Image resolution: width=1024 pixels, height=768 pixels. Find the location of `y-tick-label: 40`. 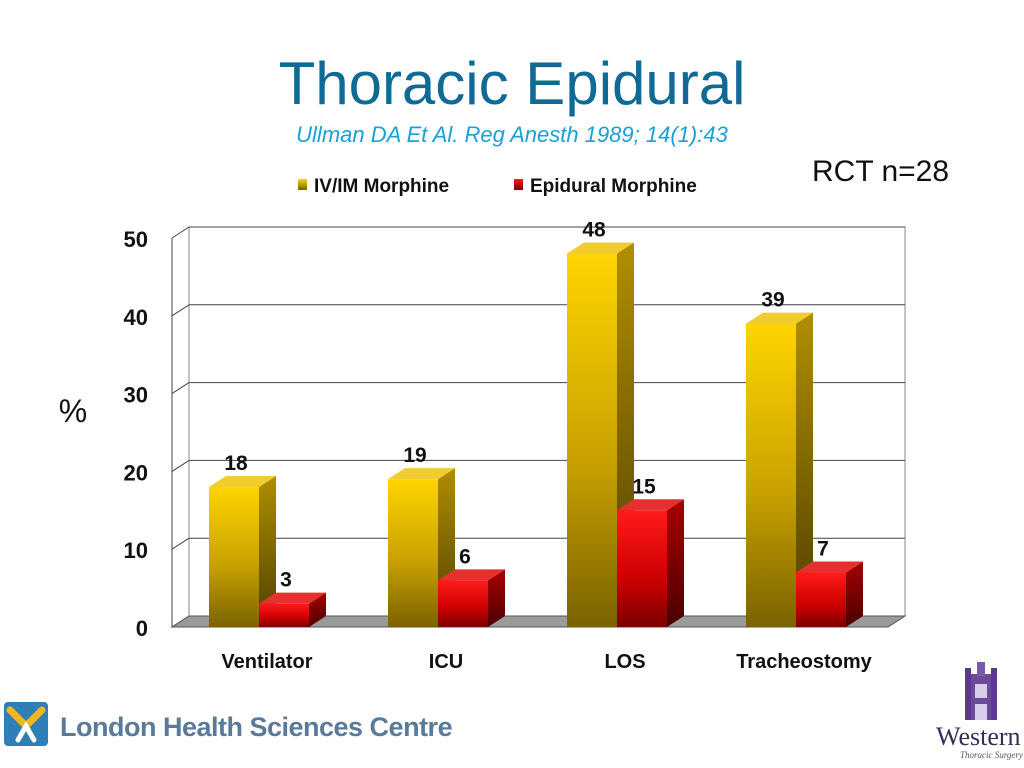

y-tick-label: 40 is located at coordinates (136, 317).